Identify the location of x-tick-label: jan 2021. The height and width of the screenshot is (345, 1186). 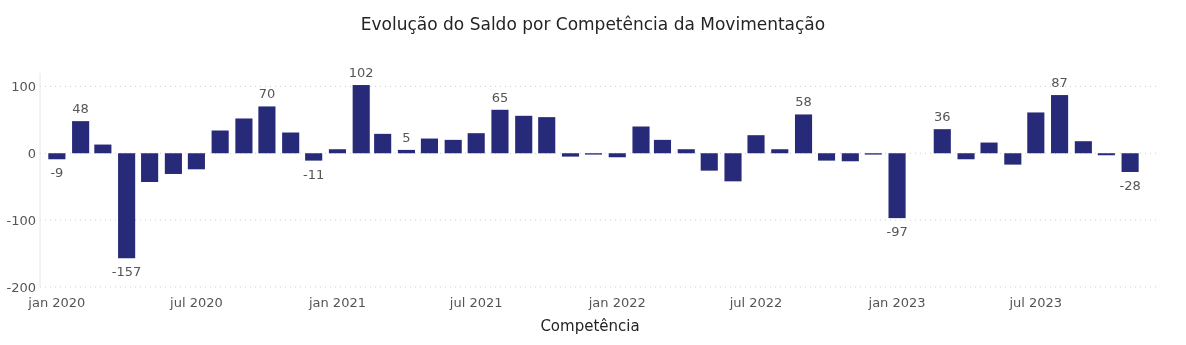
(336, 302).